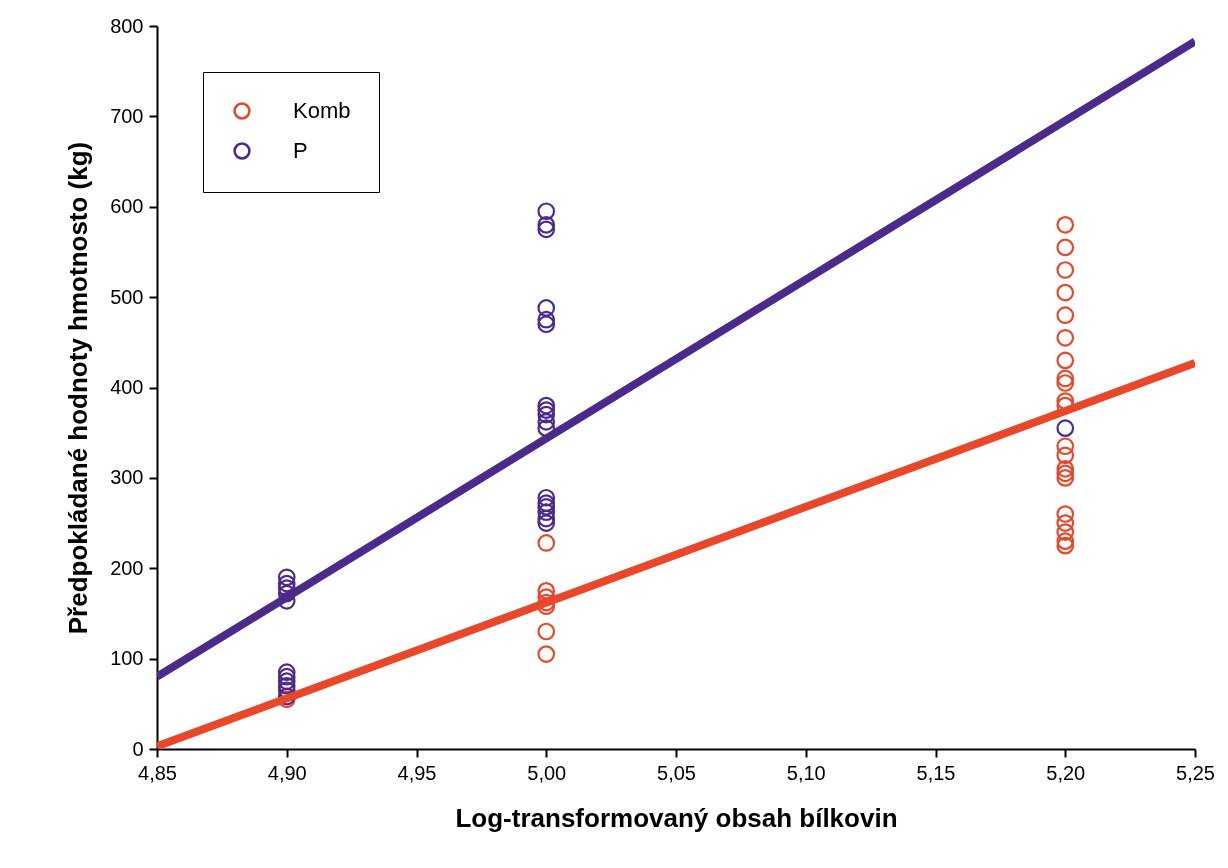 Image resolution: width=1228 pixels, height=868 pixels. Describe the element at coordinates (127, 296) in the screenshot. I see `y-tick-label: 500` at that location.